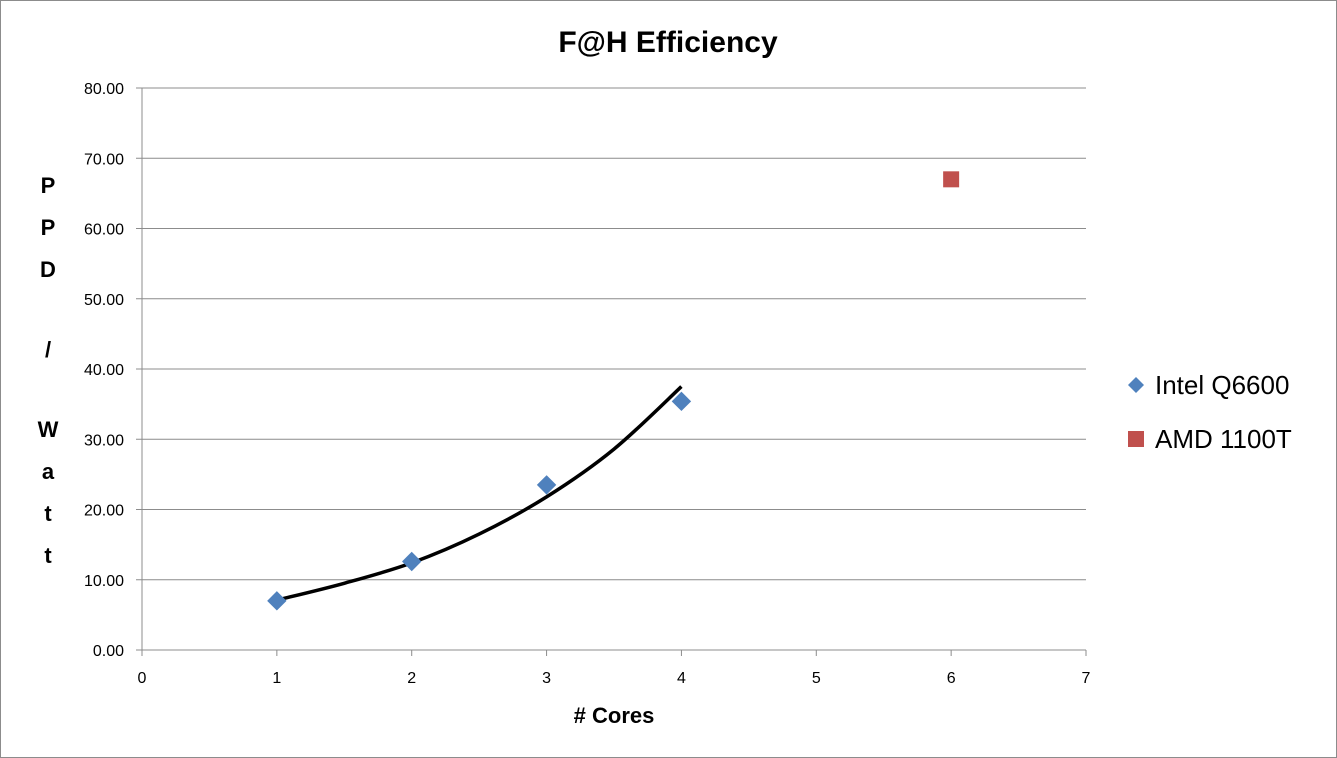  I want to click on y-tick-label: 0.00, so click(108, 651).